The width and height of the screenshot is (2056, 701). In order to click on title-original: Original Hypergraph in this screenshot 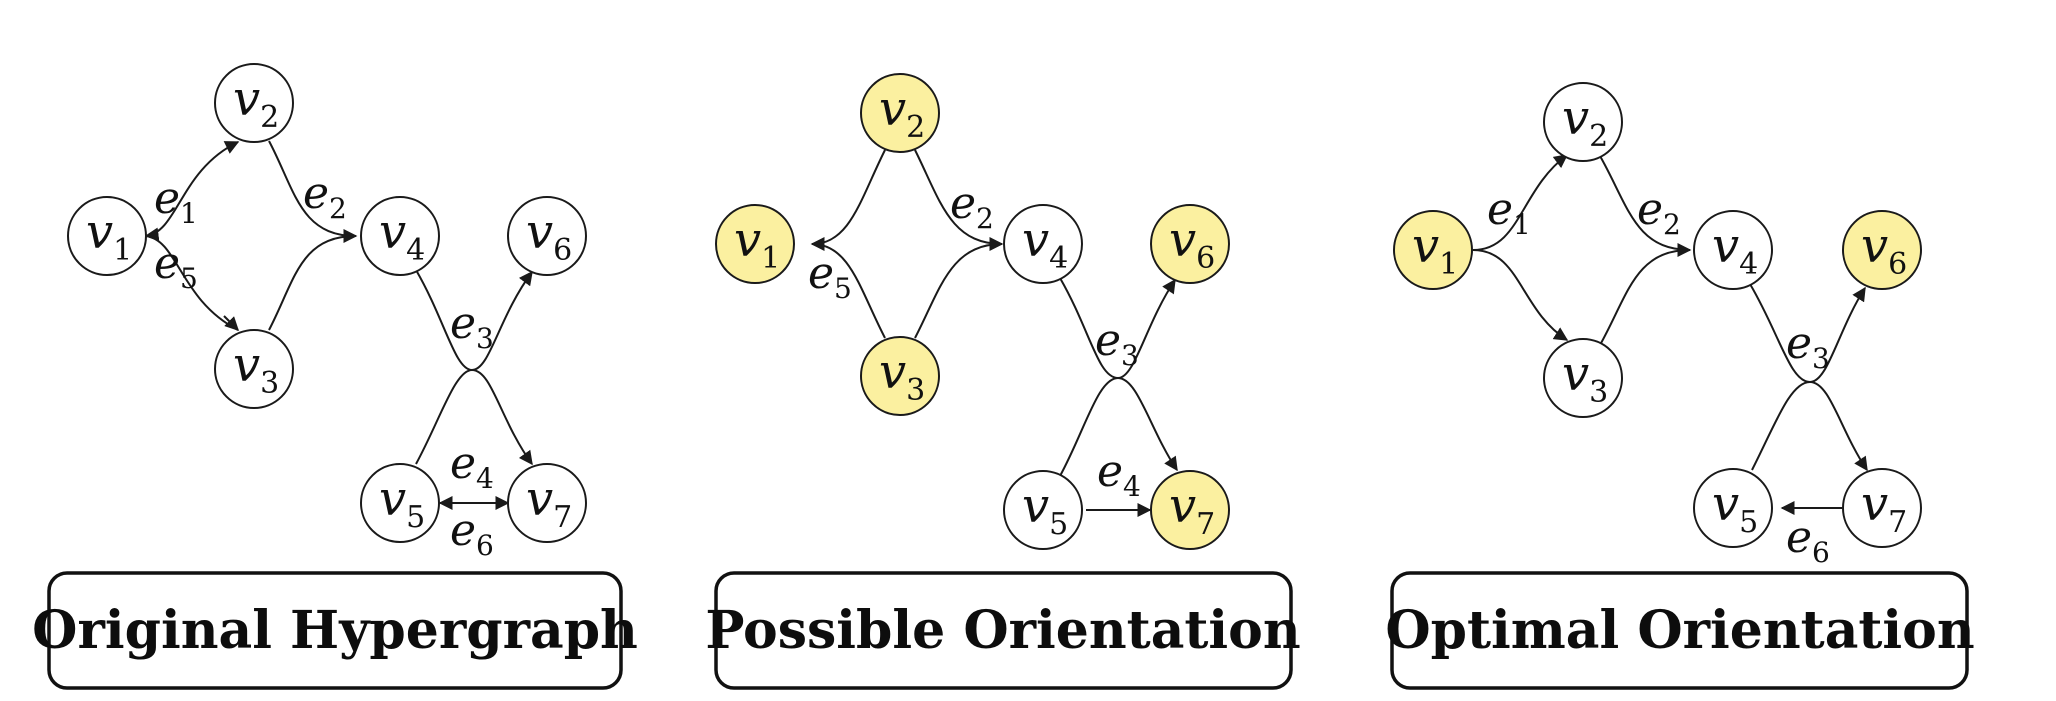, I will do `click(335, 630)`.